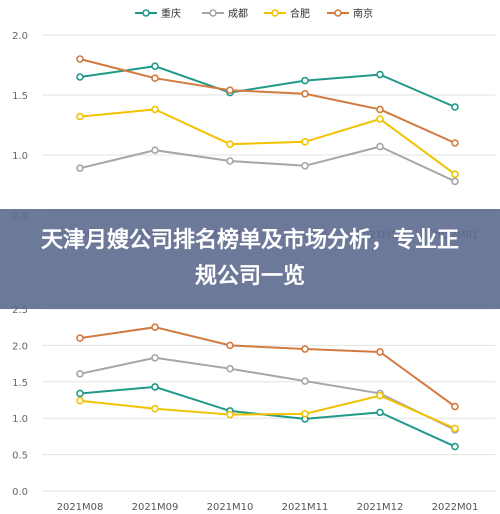 This screenshot has width=500, height=514. What do you see at coordinates (300, 13) in the screenshot?
I see `chart1-legend-label: 合肥` at bounding box center [300, 13].